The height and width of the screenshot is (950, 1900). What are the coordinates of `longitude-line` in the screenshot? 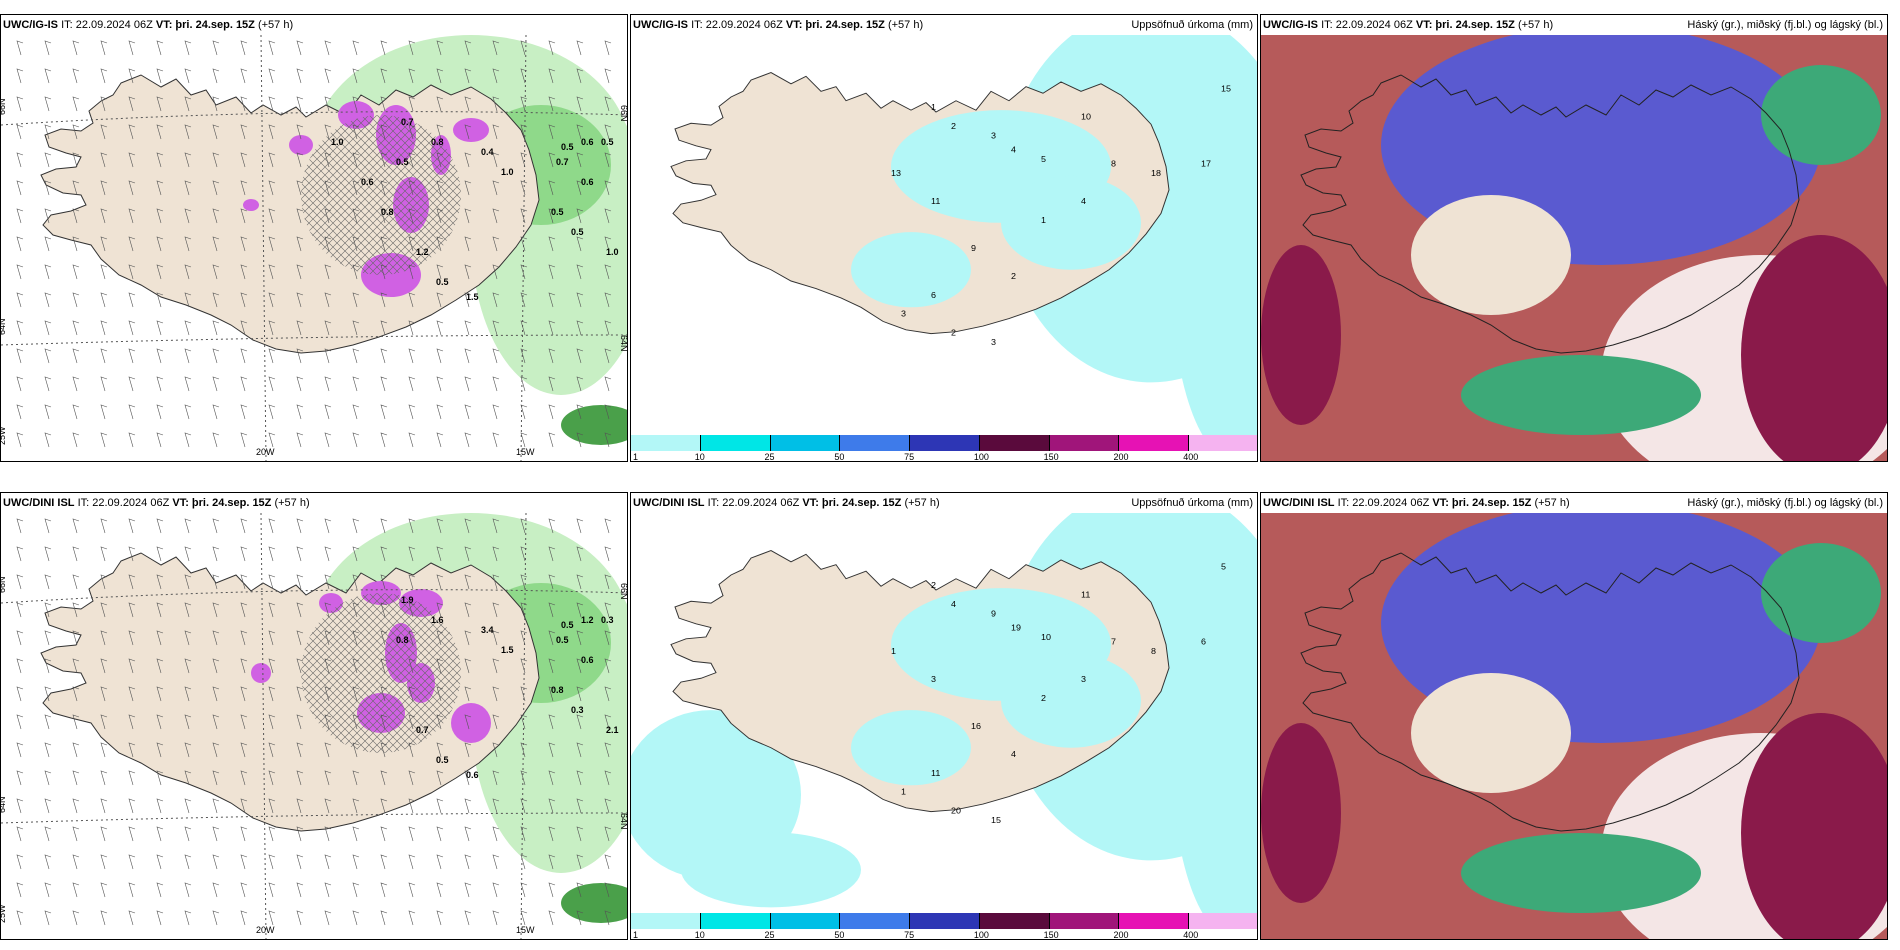 It's located at (523, 726).